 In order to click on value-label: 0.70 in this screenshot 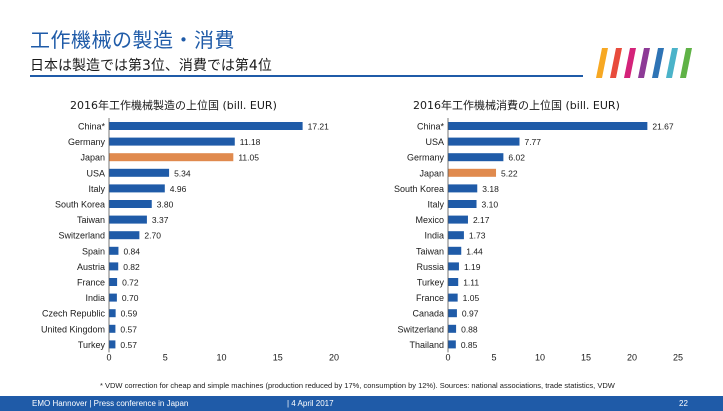, I will do `click(130, 298)`.